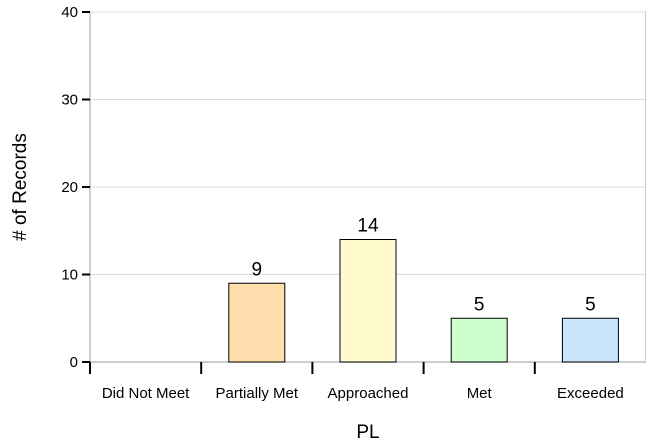  What do you see at coordinates (69, 100) in the screenshot?
I see `y-tick-label: 30` at bounding box center [69, 100].